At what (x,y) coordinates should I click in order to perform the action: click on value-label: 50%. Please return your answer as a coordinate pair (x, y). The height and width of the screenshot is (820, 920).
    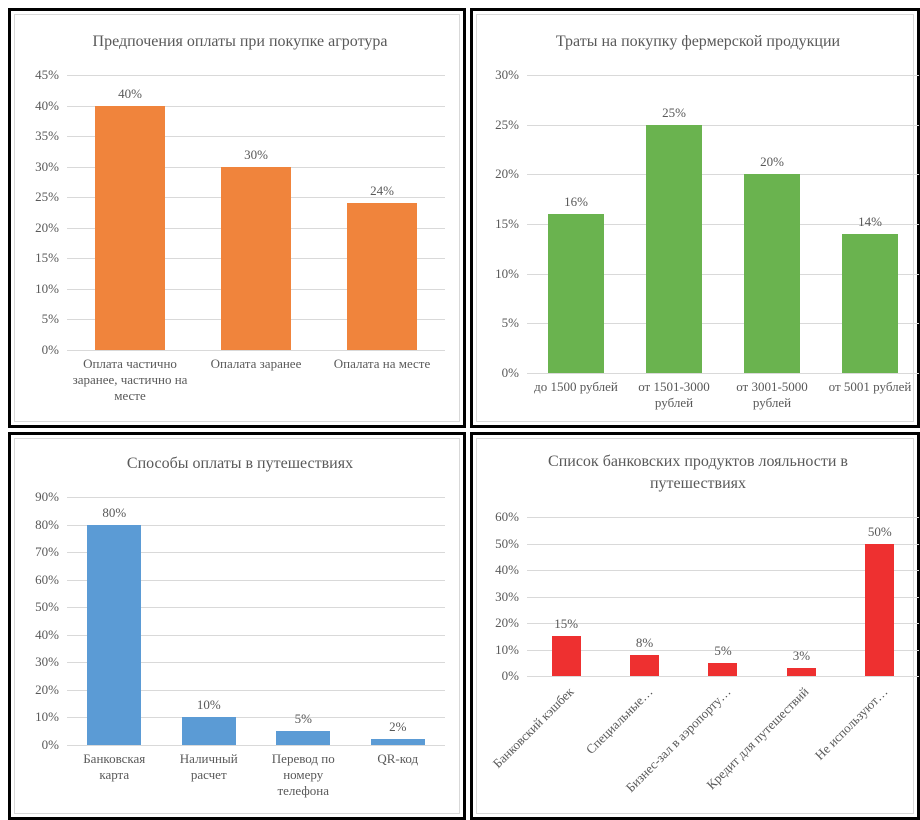
    Looking at the image, I should click on (879, 531).